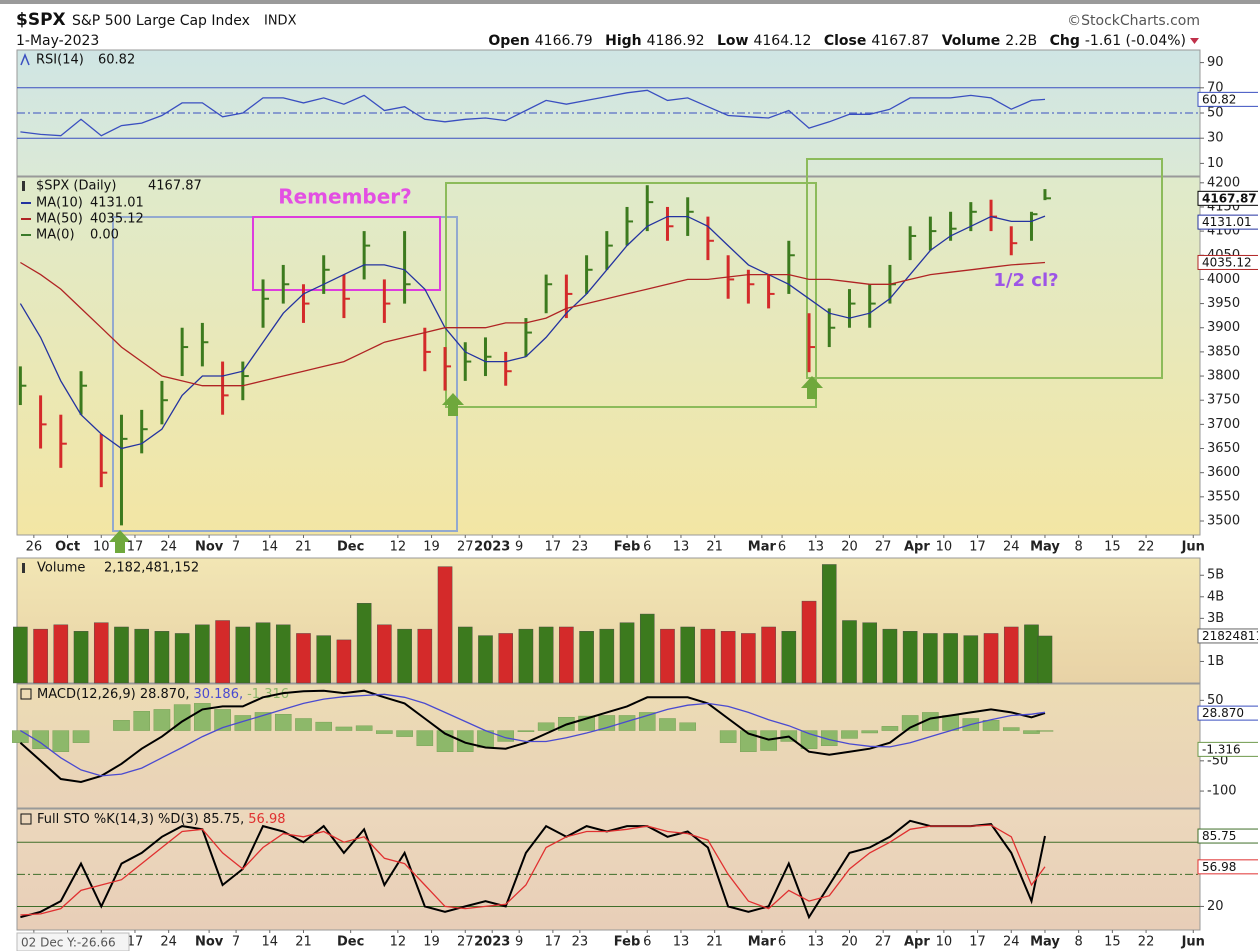 Image resolution: width=1260 pixels, height=951 pixels. Describe the element at coordinates (59, 203) in the screenshot. I see `legend-label: MA(10)` at that location.